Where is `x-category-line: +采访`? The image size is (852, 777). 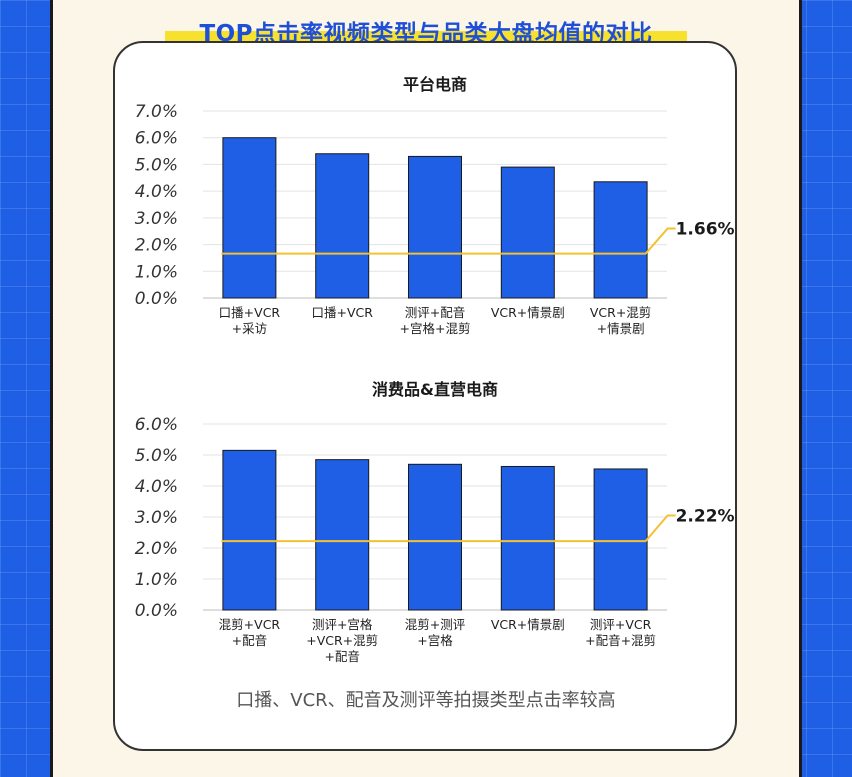
x-category-line: +采访 is located at coordinates (249, 328).